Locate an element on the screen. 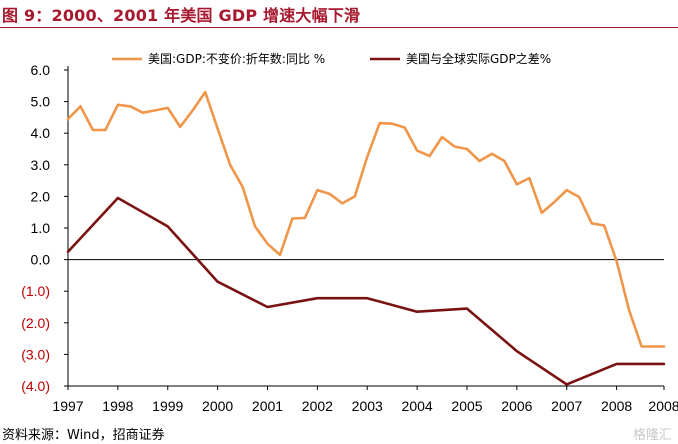  x-tick-label: 2002 is located at coordinates (317, 406).